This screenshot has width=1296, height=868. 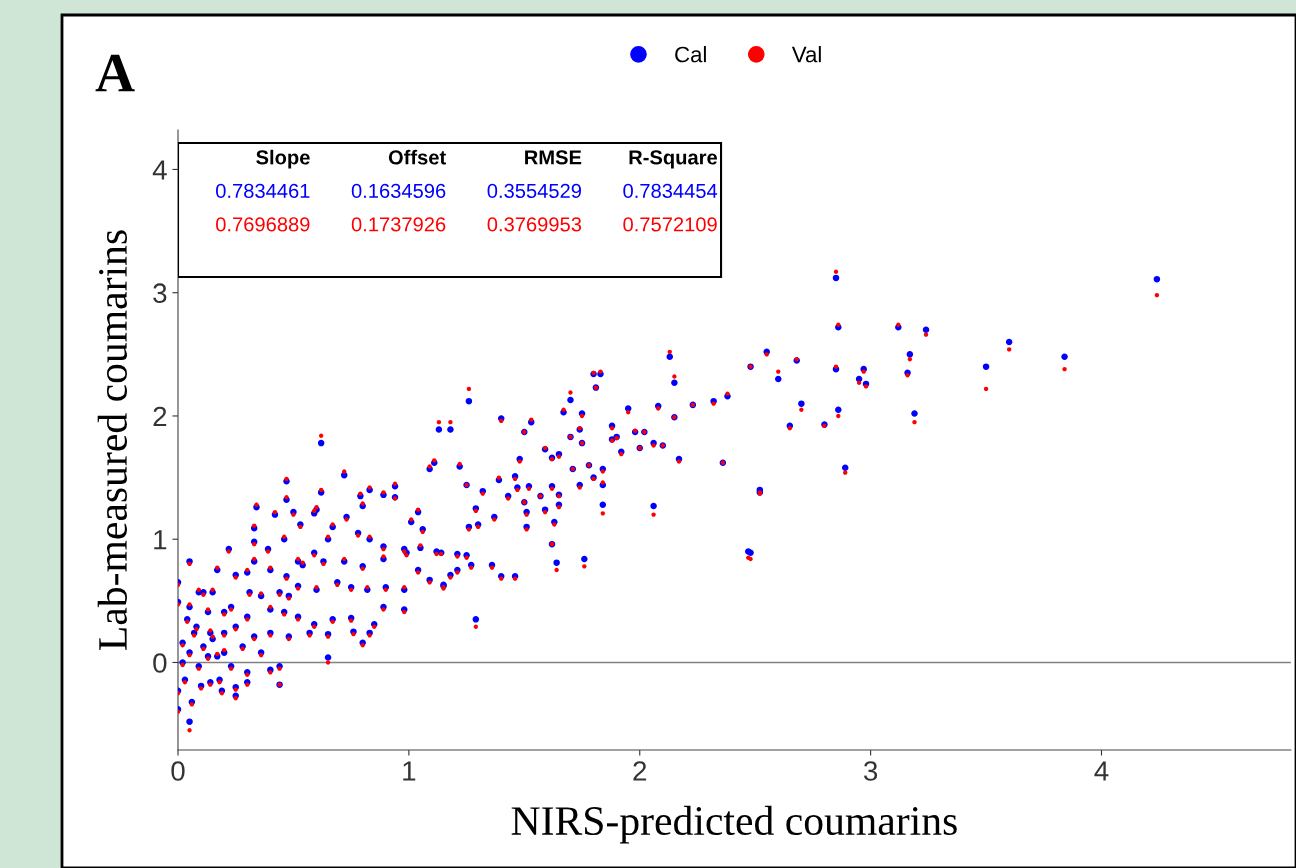 What do you see at coordinates (263, 191) in the screenshot?
I see `annotation: 0.7834461` at bounding box center [263, 191].